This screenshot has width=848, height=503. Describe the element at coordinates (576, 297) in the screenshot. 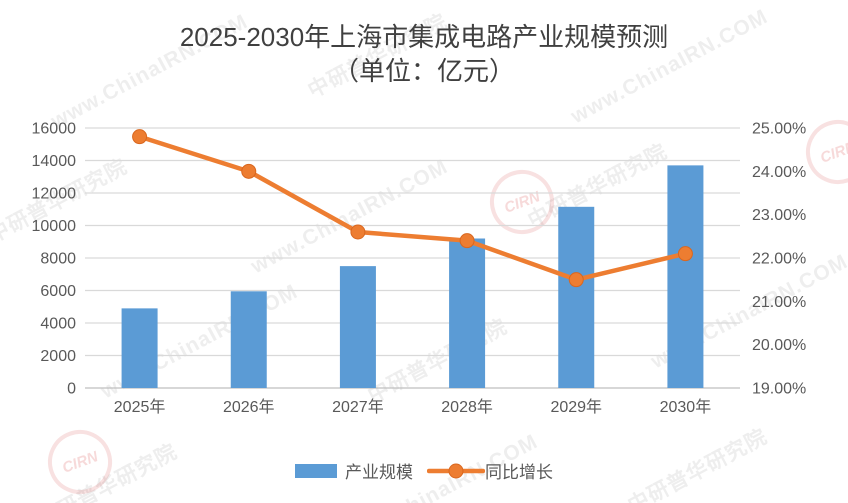

I see `bar-2029年` at that location.